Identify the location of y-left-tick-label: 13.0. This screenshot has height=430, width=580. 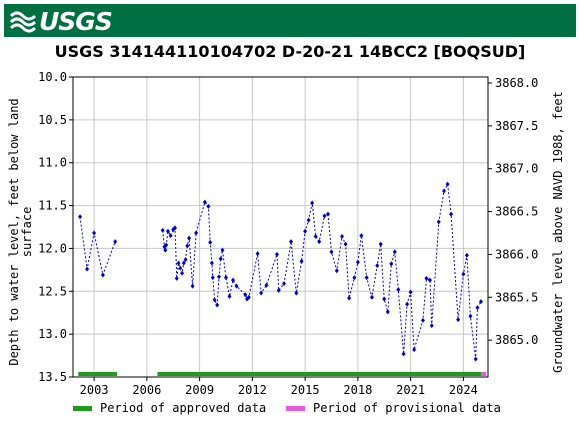
(52, 334).